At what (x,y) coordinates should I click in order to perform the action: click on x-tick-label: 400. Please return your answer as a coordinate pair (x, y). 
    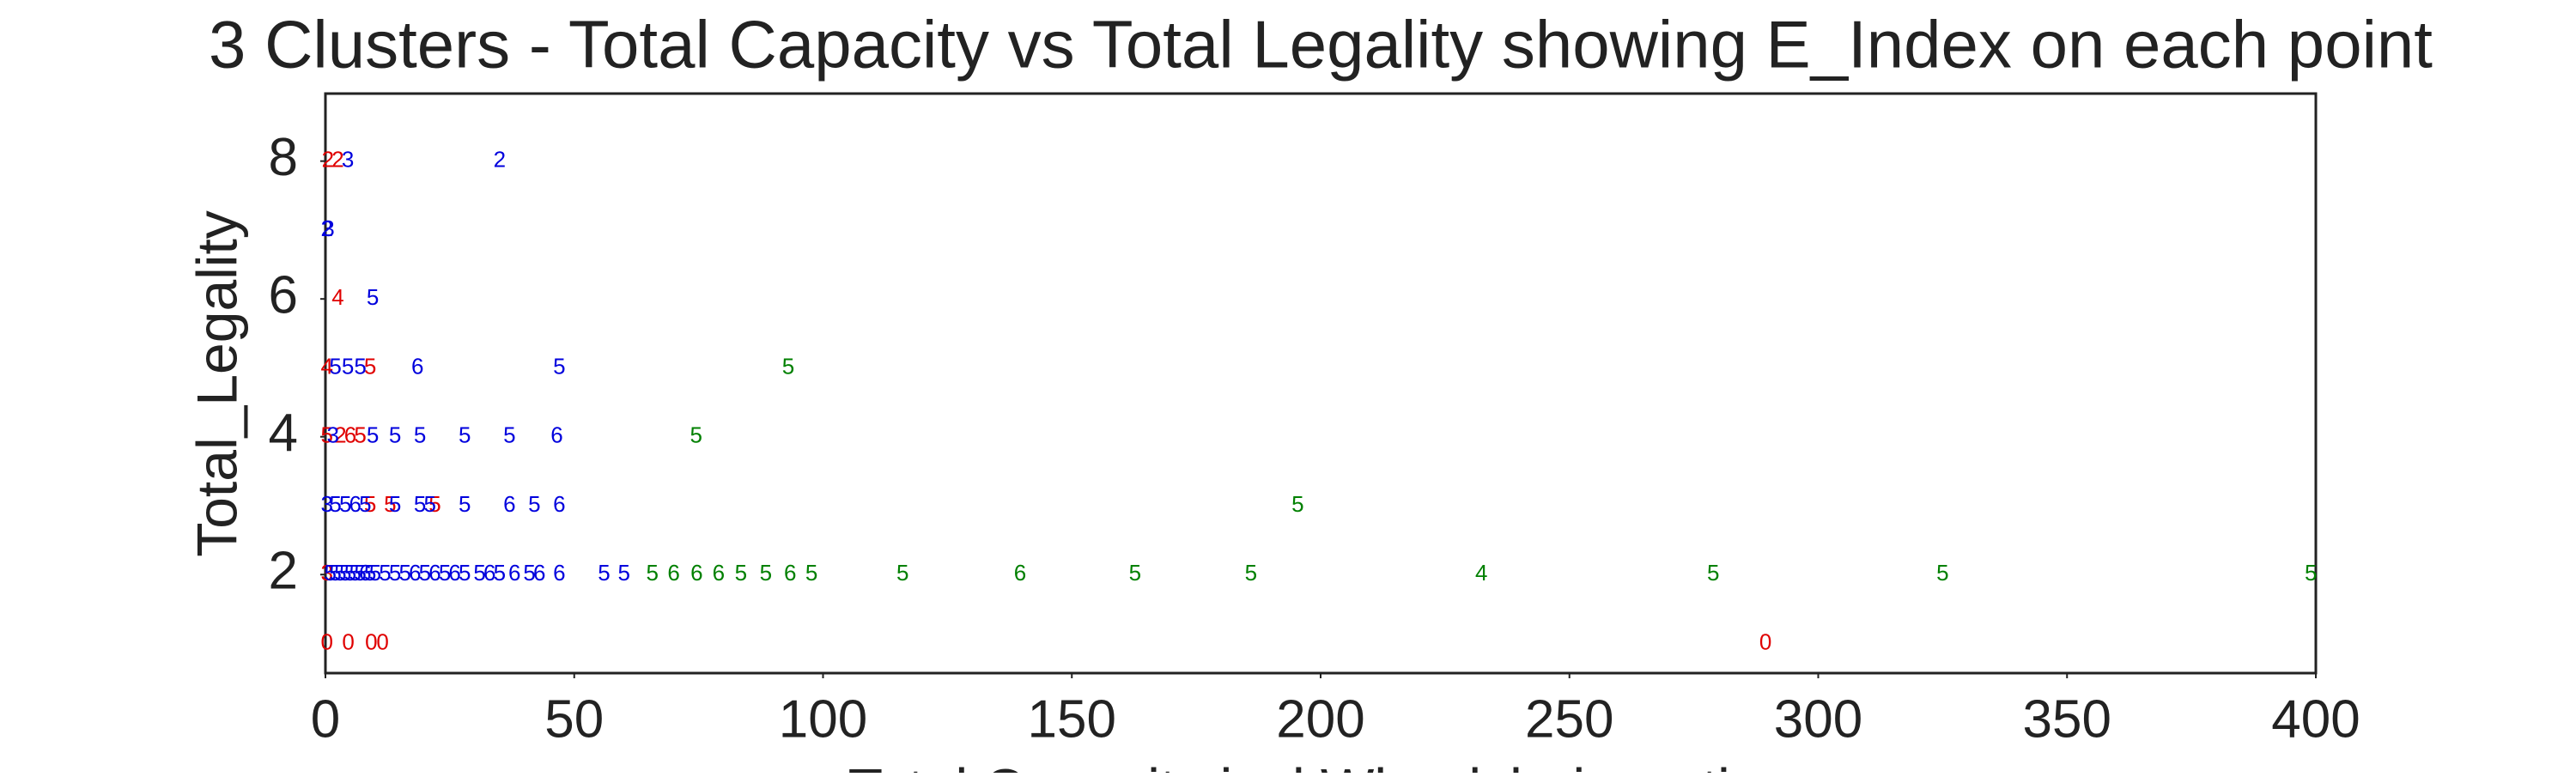
    Looking at the image, I should click on (2316, 719).